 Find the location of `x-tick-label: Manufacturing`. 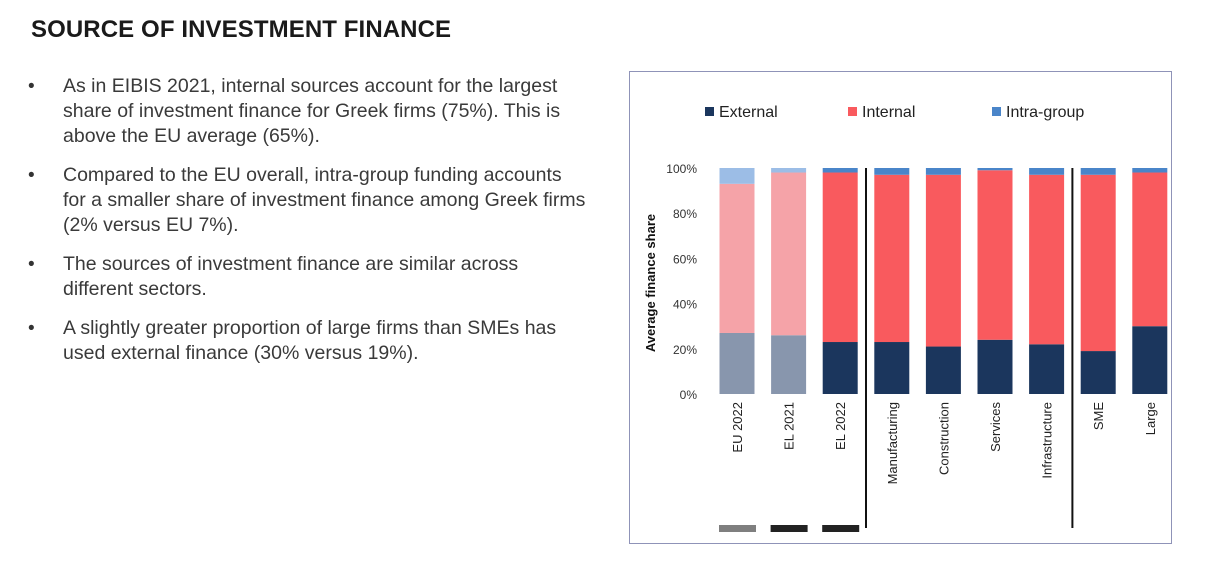

x-tick-label: Manufacturing is located at coordinates (892, 443).